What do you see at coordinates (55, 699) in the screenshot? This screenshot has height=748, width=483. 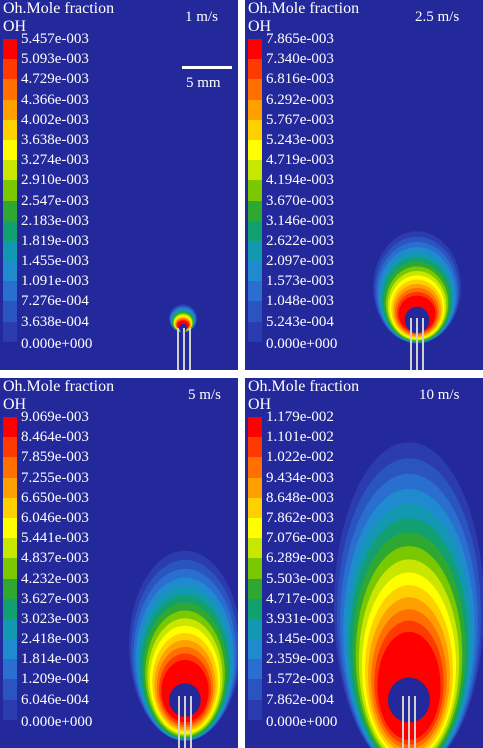 I see `legend-value: 6.046e-004` at bounding box center [55, 699].